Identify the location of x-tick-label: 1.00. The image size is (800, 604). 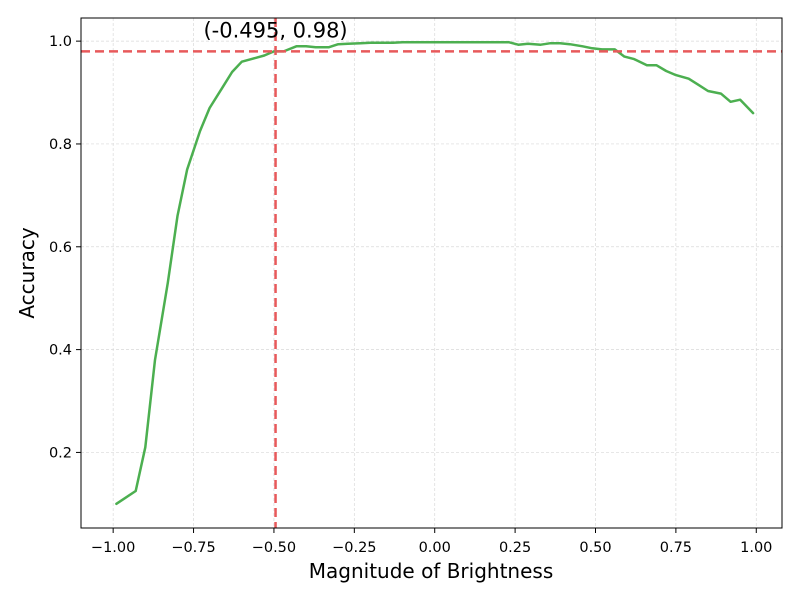
(756, 548).